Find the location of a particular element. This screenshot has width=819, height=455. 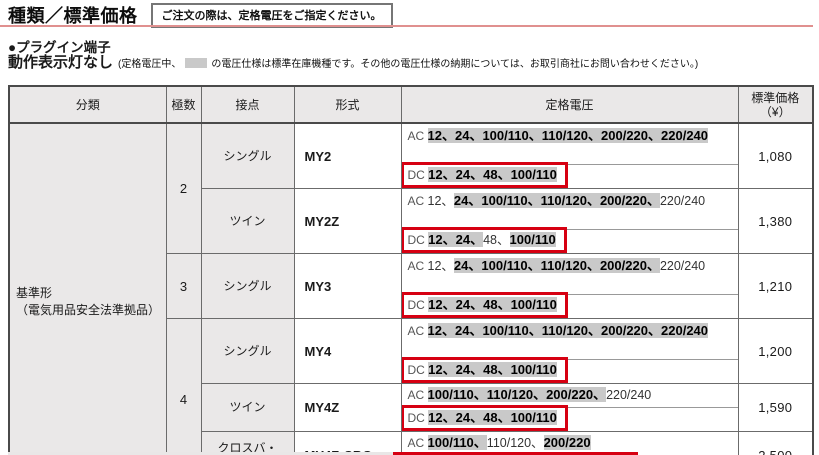

header-classification: 分類 is located at coordinates (87, 104).